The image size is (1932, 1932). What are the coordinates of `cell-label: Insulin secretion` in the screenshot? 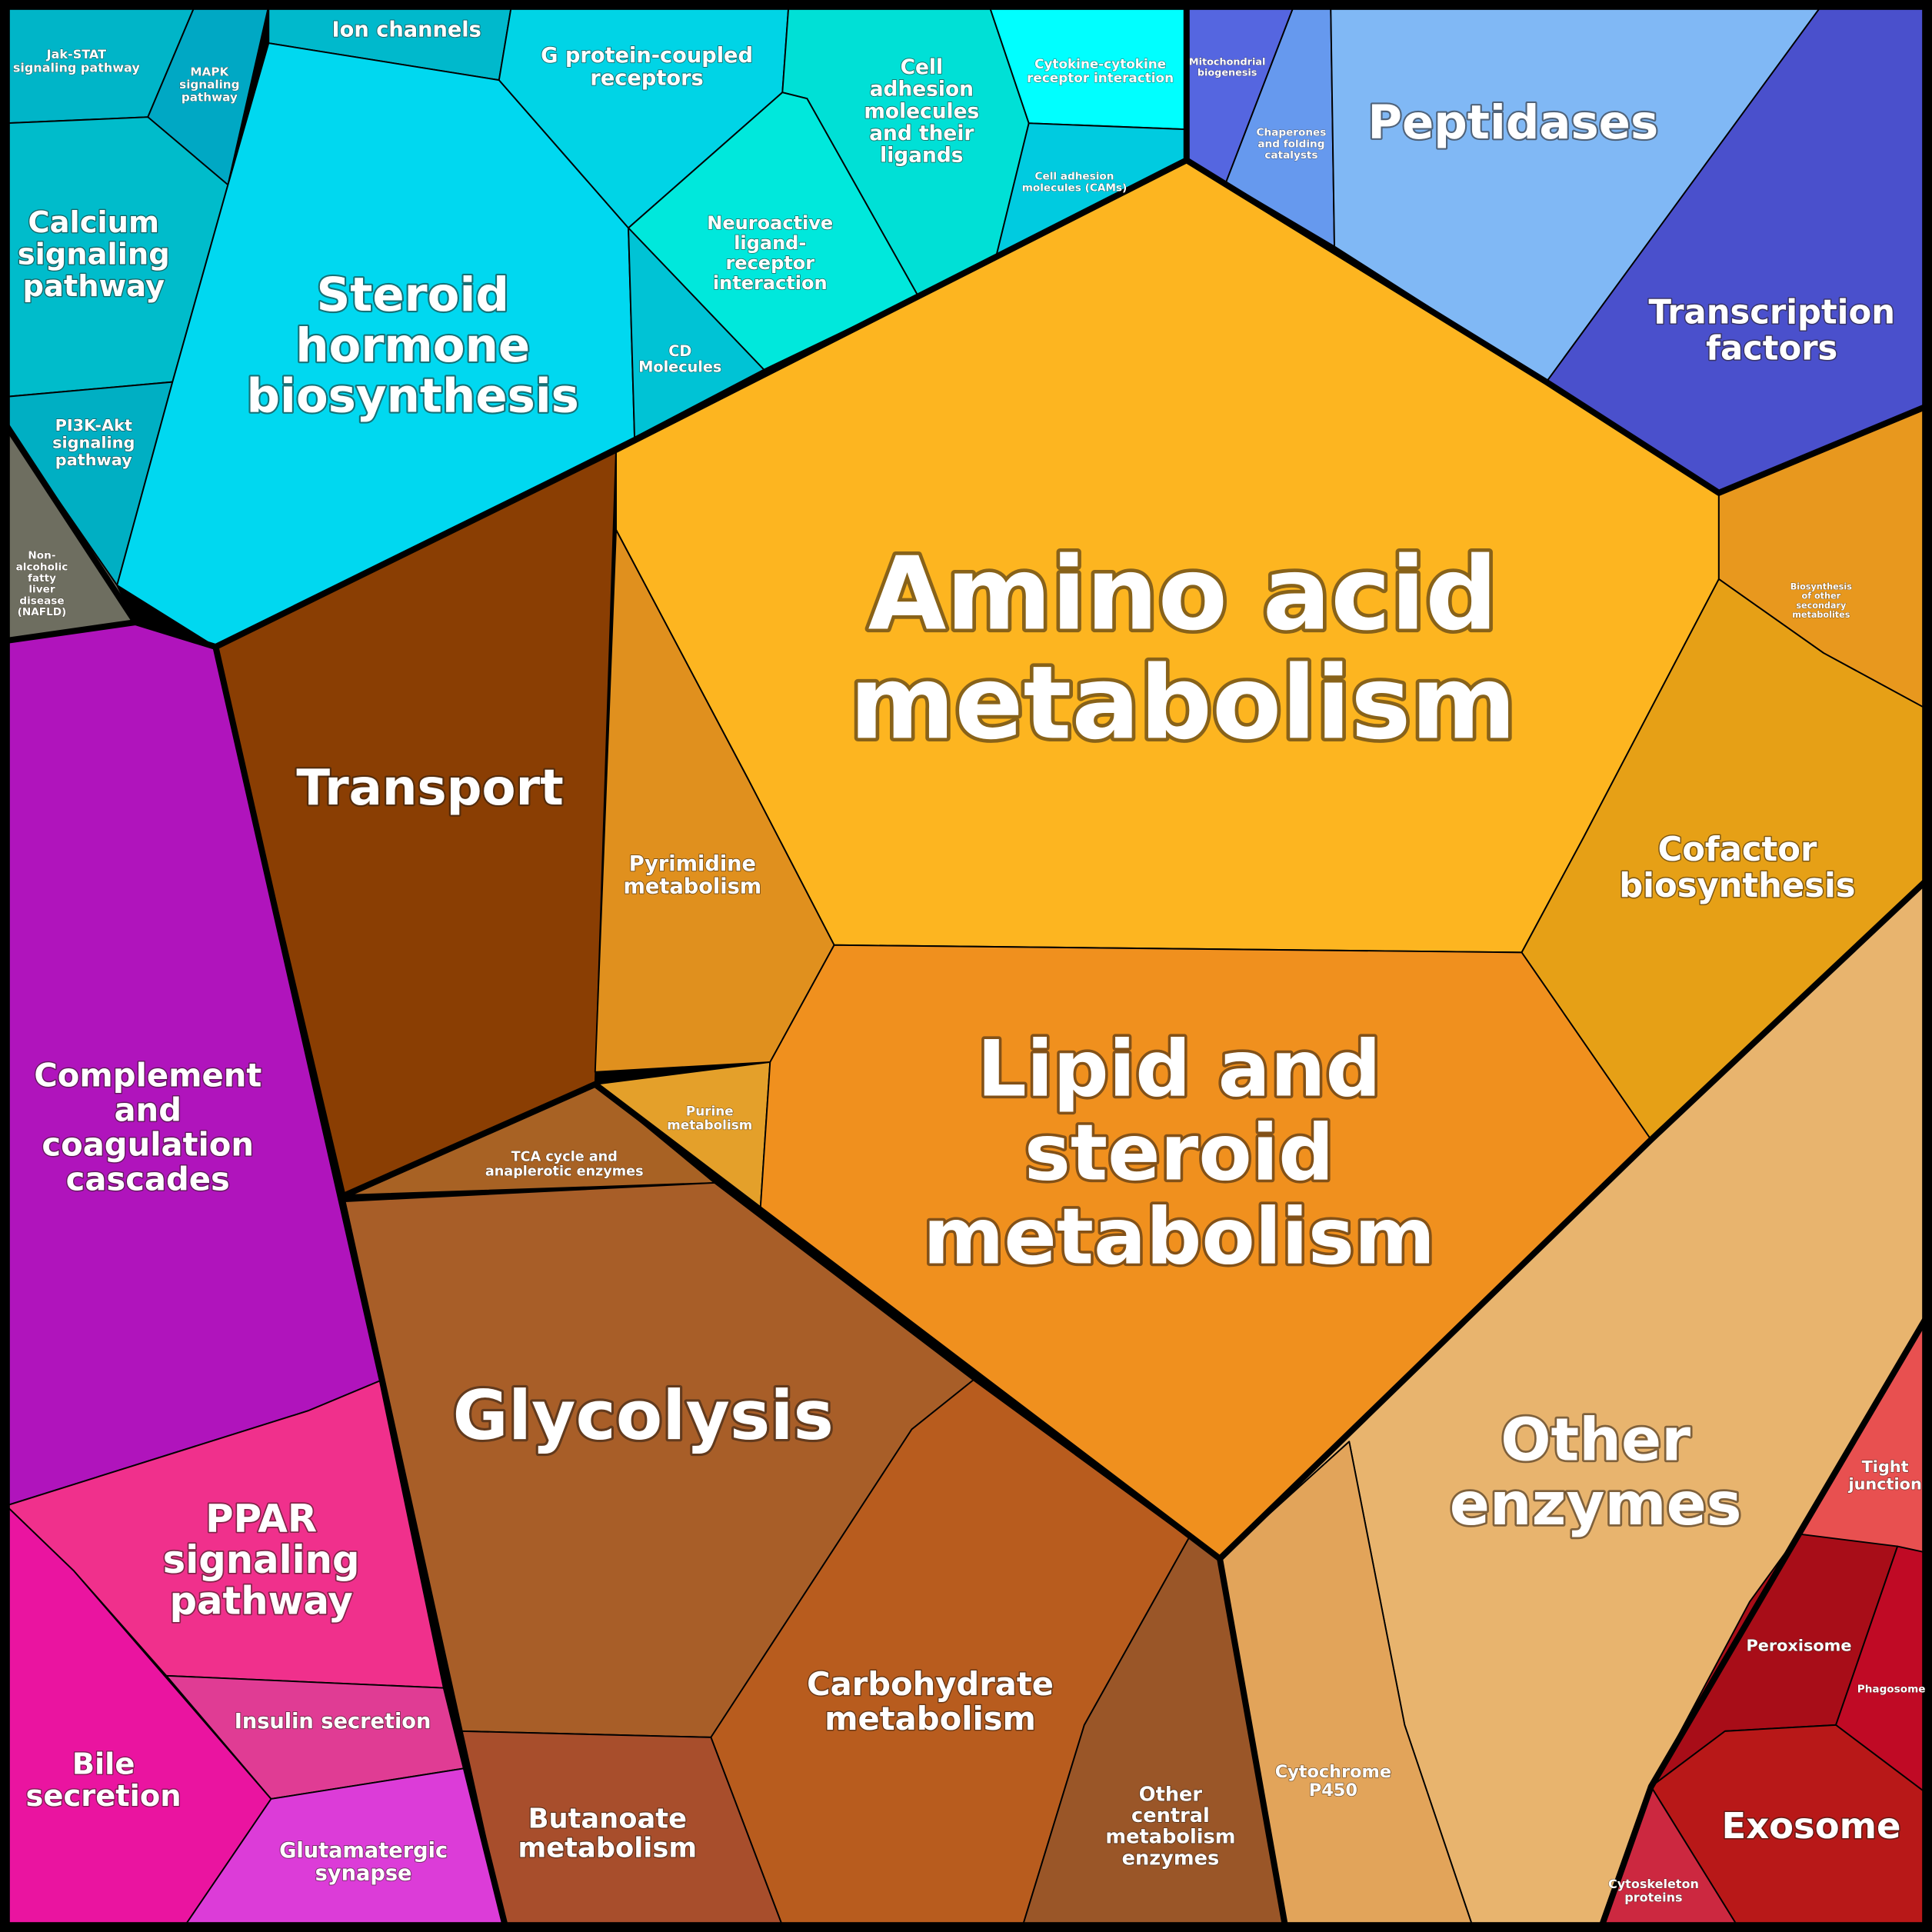 It's located at (333, 1722).